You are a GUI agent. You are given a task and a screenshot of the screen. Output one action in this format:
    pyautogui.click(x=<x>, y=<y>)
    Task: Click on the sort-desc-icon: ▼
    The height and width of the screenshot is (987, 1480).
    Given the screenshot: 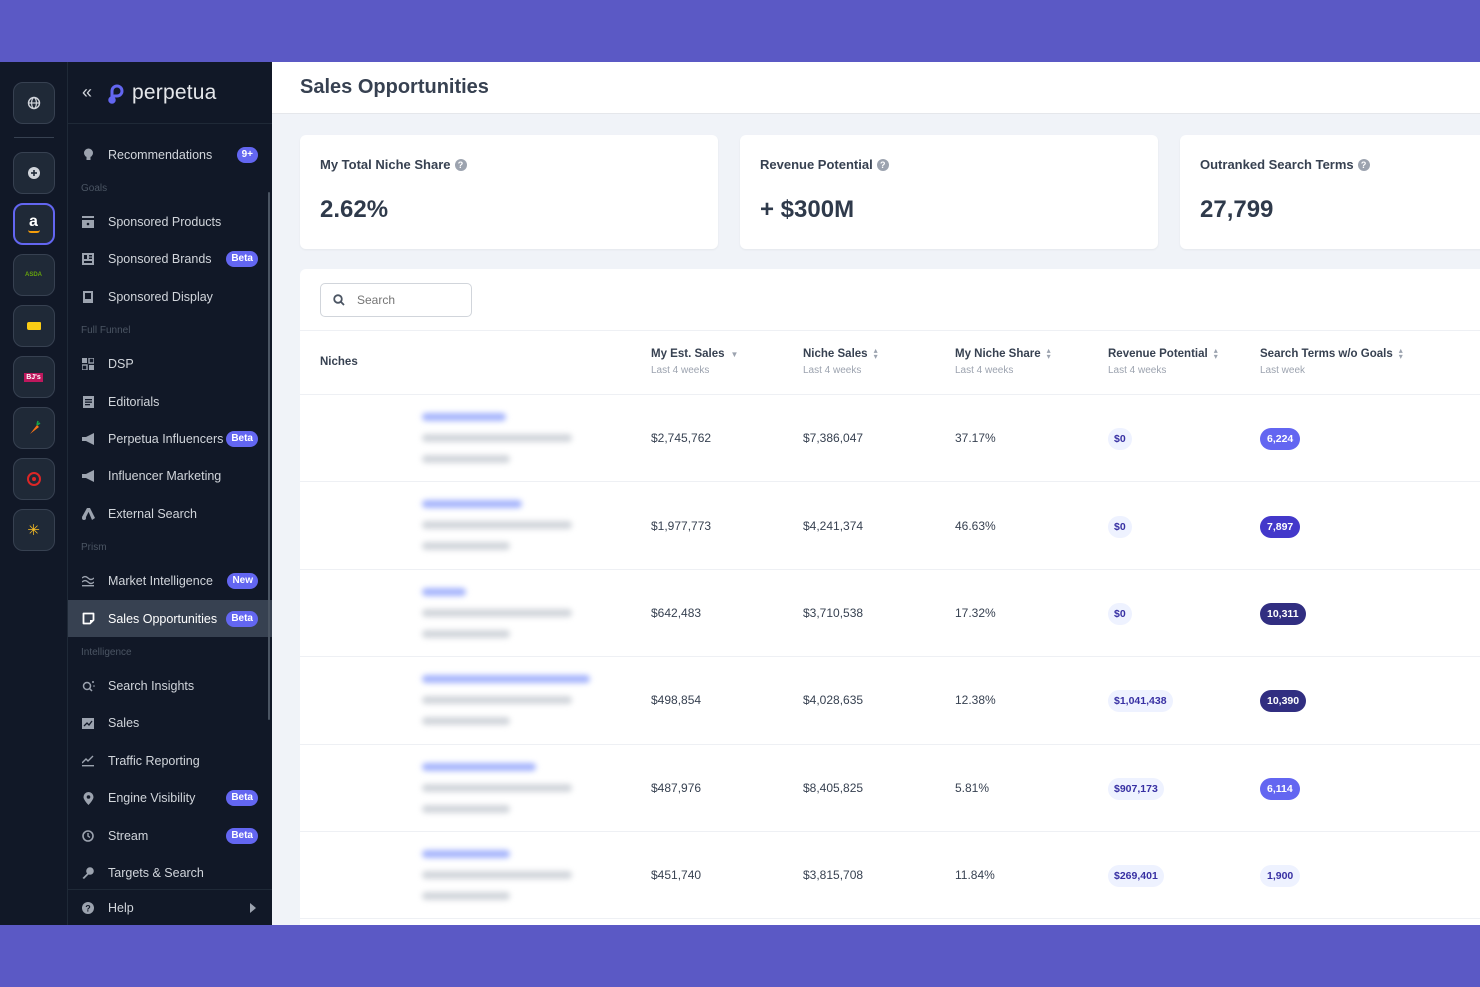 What is the action you would take?
    pyautogui.click(x=734, y=354)
    